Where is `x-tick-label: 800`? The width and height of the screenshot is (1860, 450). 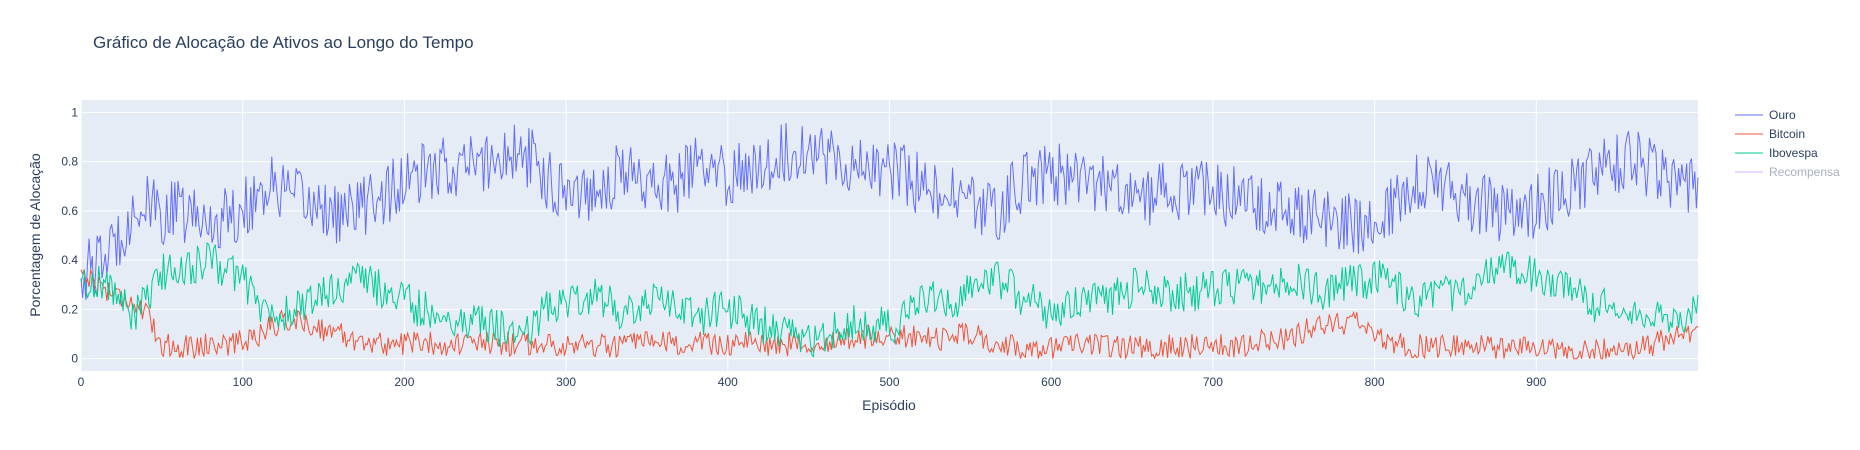
x-tick-label: 800 is located at coordinates (1375, 382).